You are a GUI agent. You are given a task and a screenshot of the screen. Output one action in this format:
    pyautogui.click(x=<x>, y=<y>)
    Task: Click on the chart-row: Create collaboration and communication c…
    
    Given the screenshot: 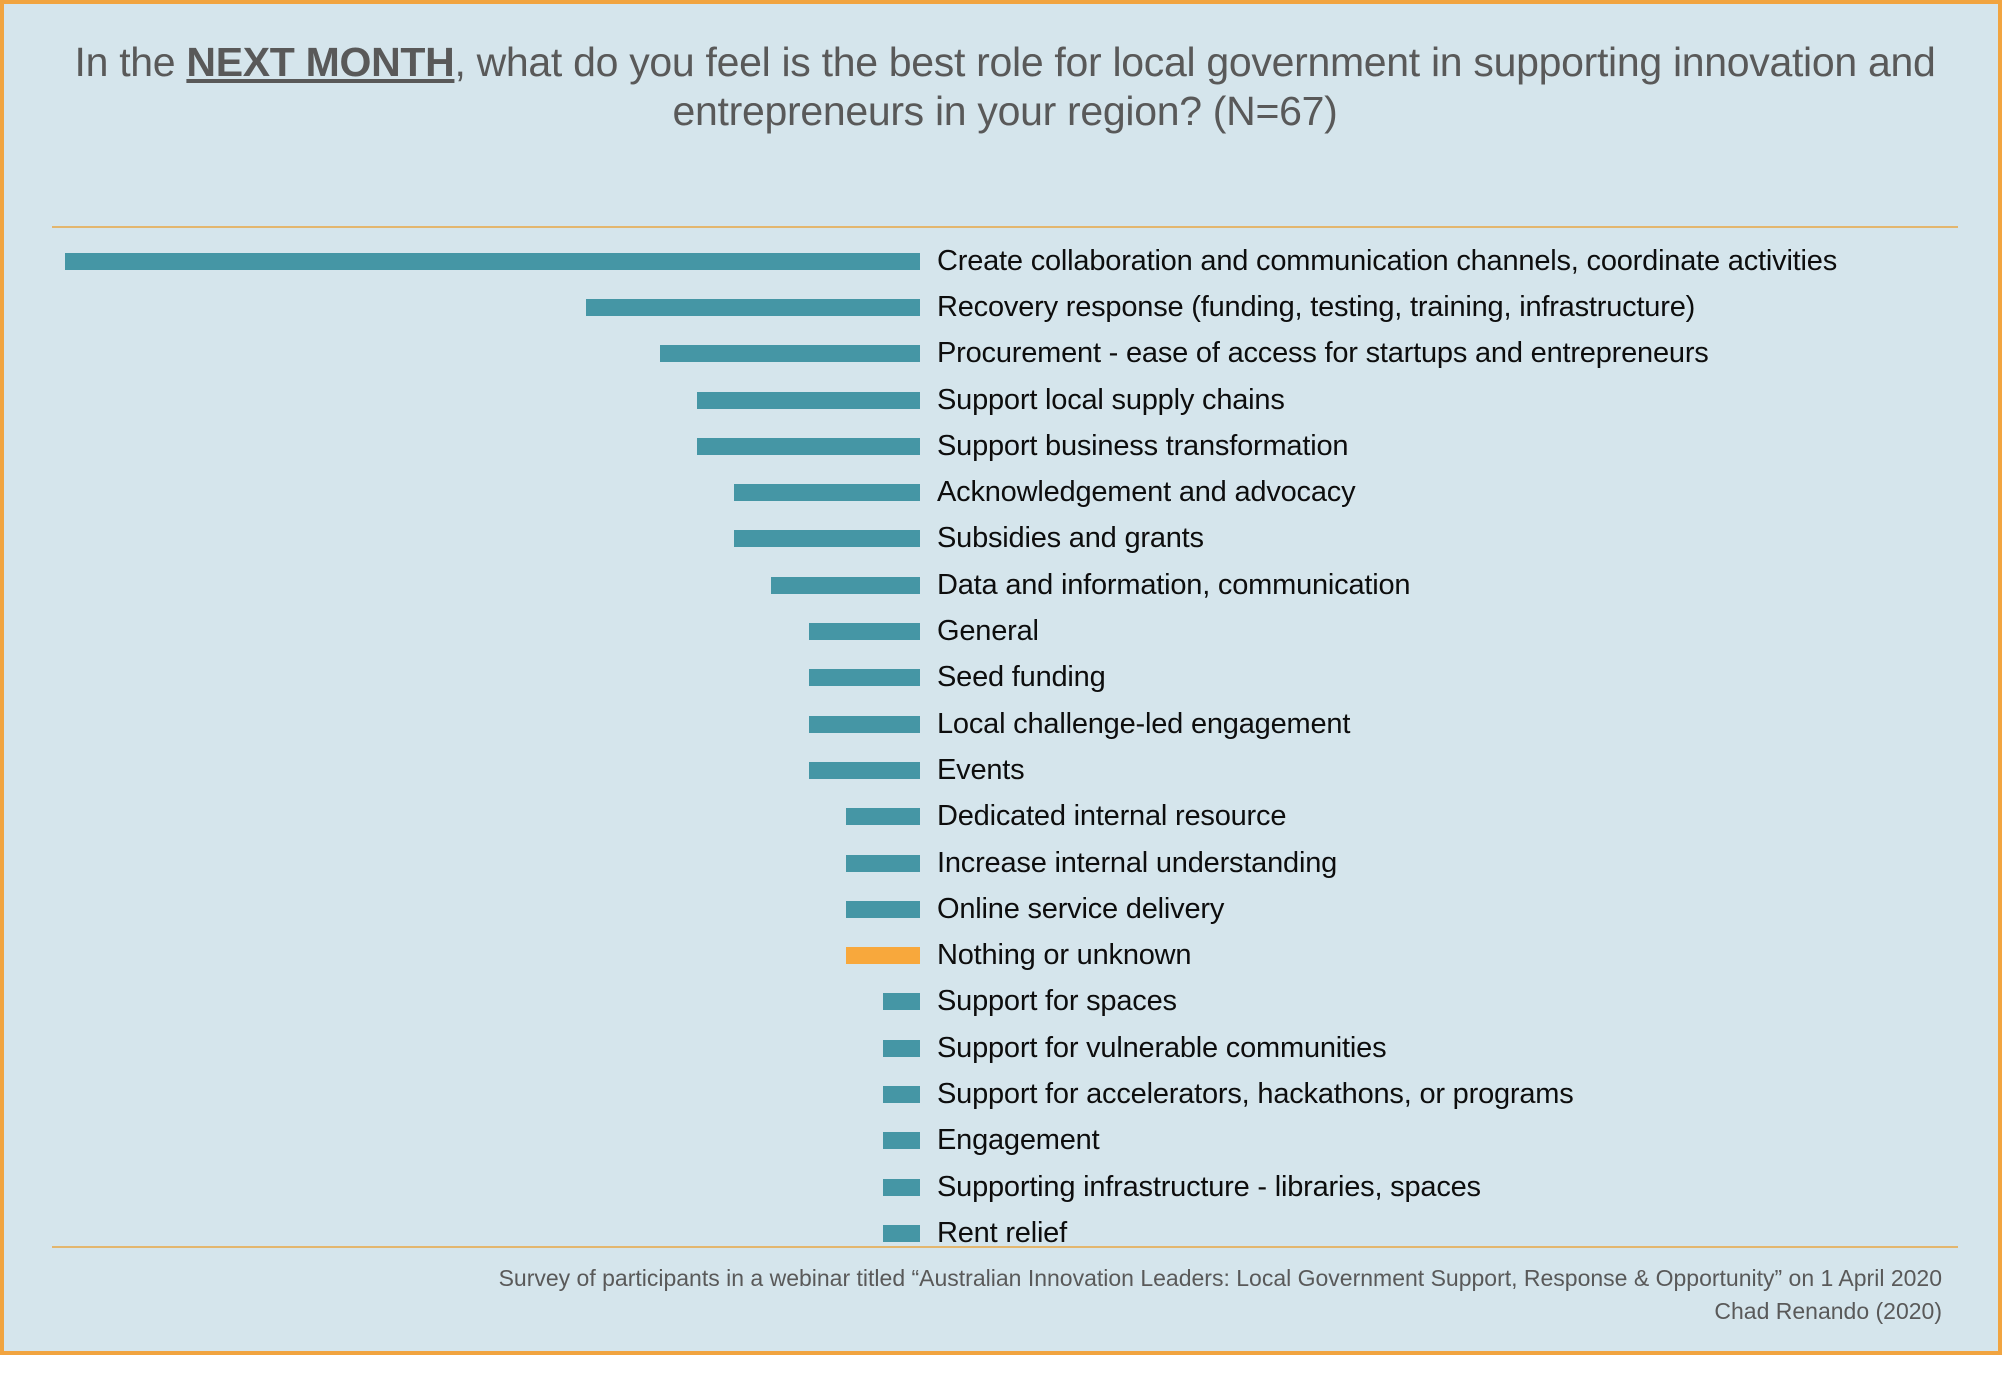 What is the action you would take?
    pyautogui.click(x=1005, y=261)
    